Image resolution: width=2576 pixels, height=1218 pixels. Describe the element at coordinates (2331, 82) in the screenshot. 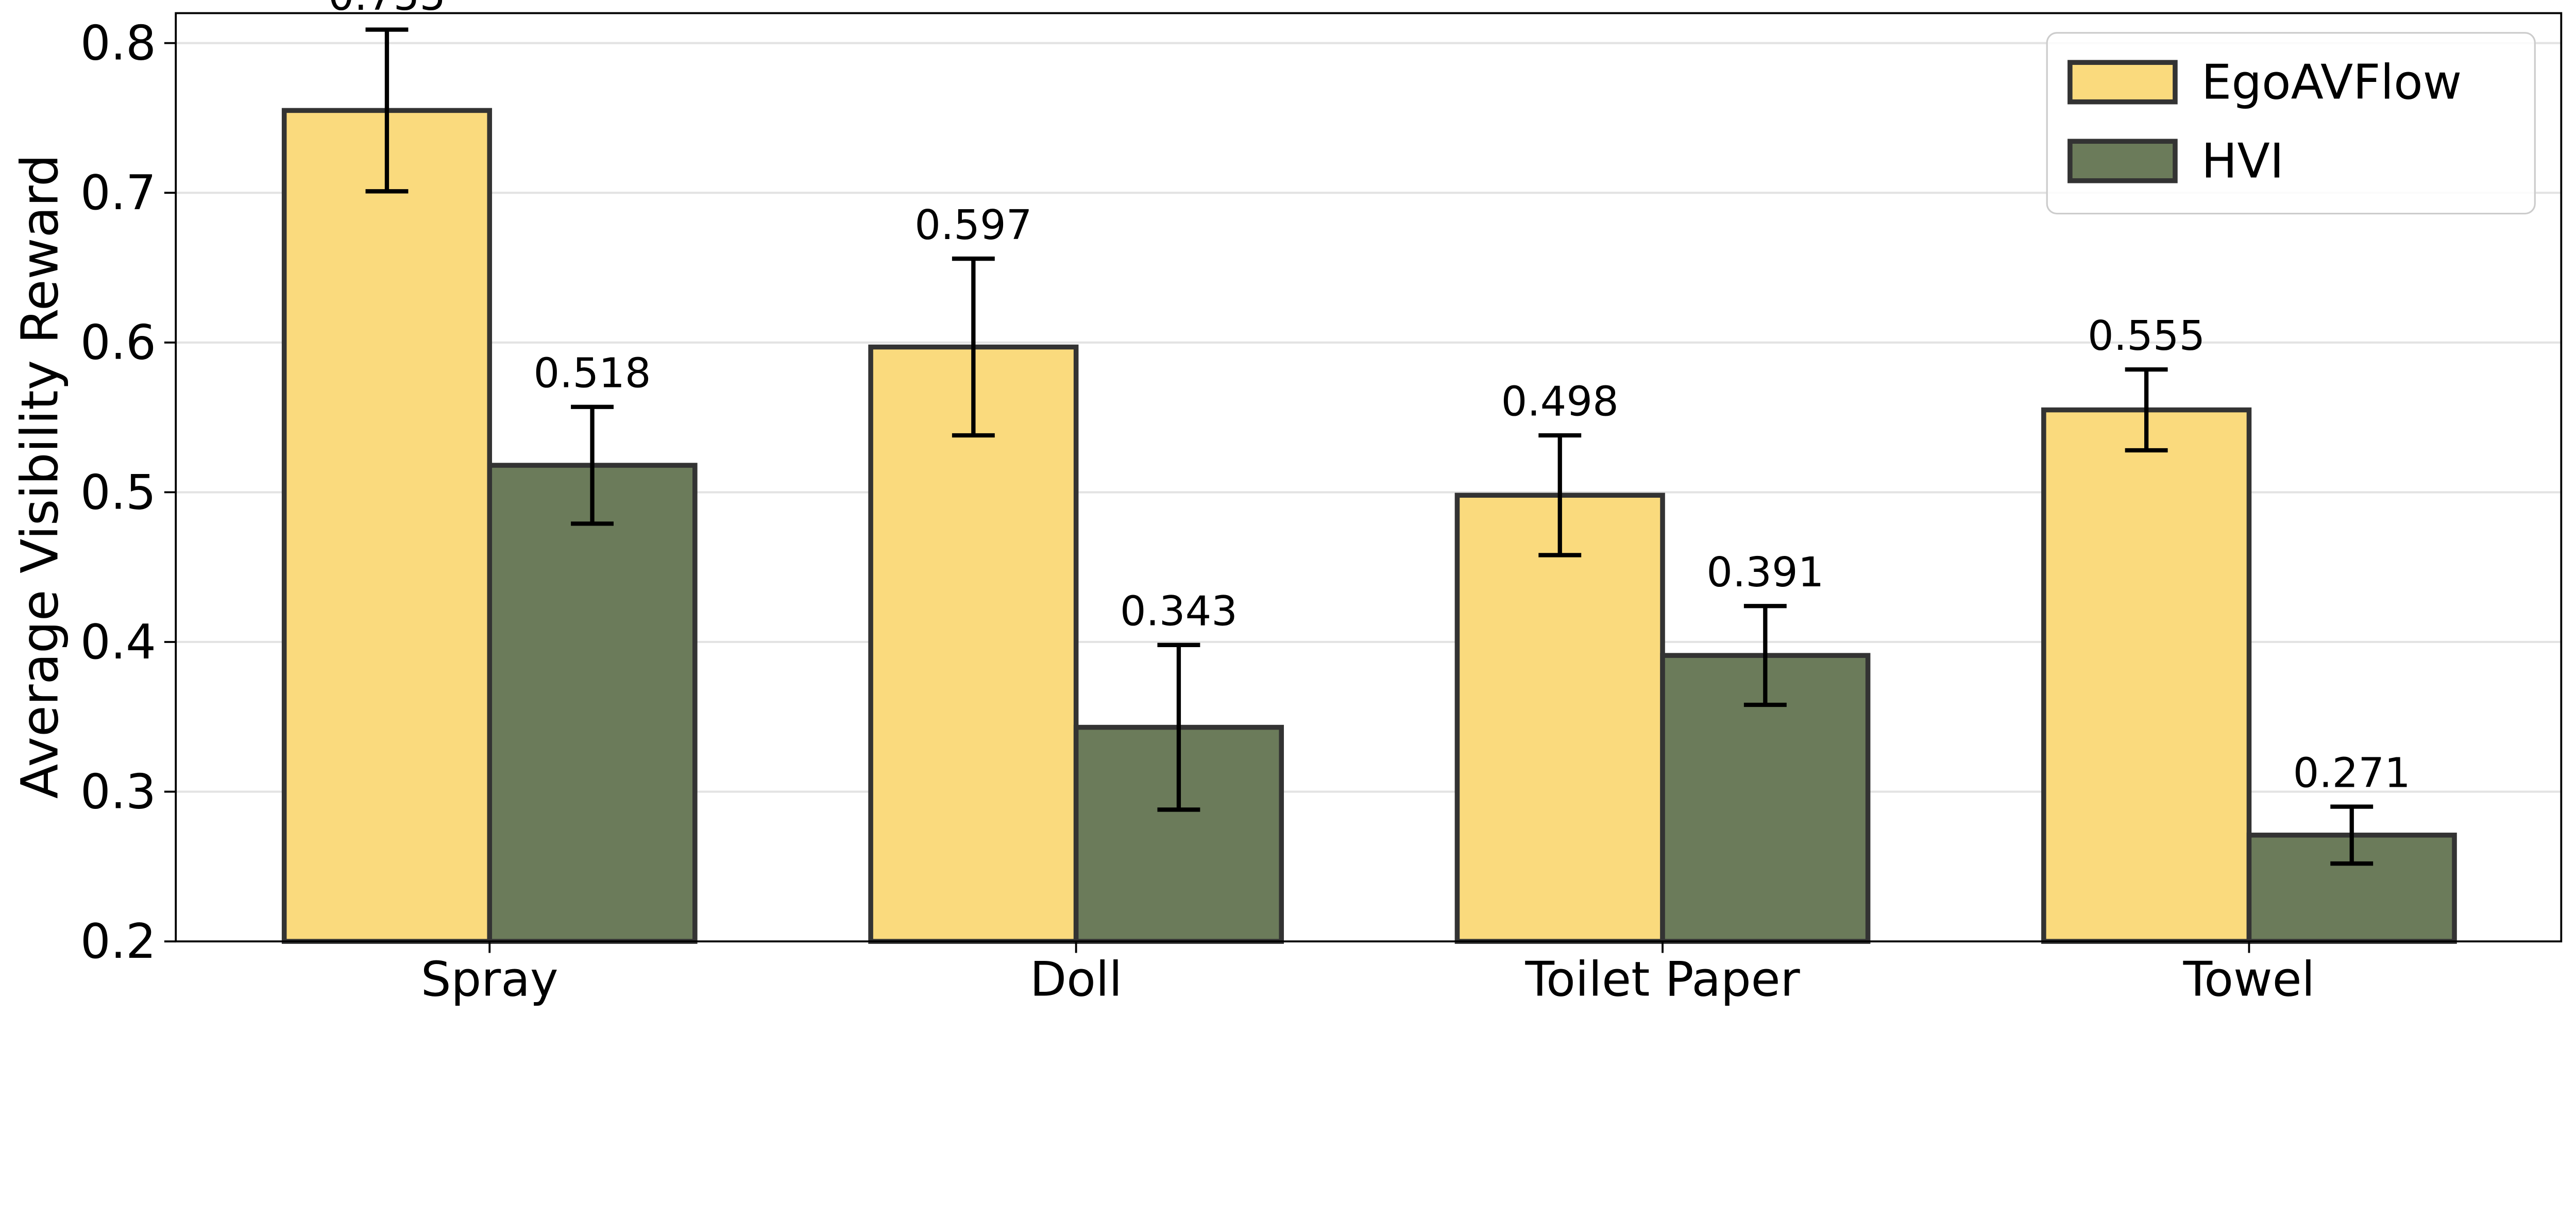

I see `legend-label-egoavflow: EgoAVFlow` at that location.